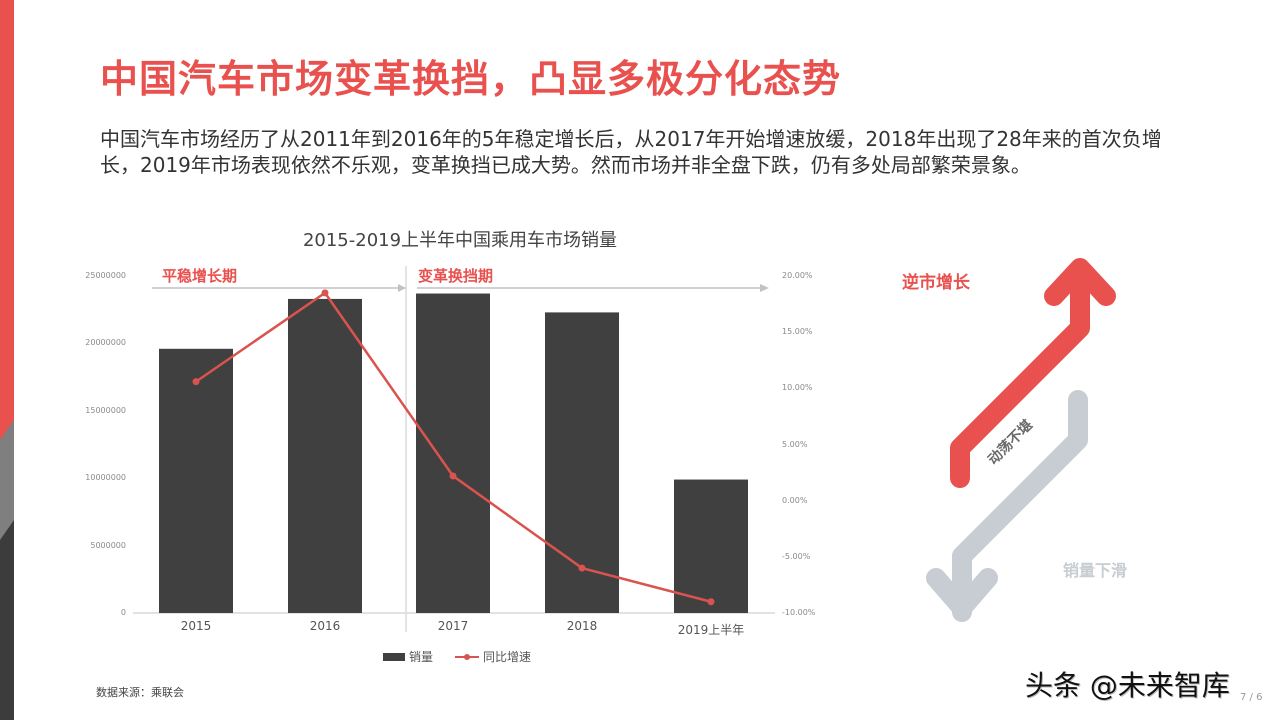  I want to click on growth-point-2018, so click(582, 568).